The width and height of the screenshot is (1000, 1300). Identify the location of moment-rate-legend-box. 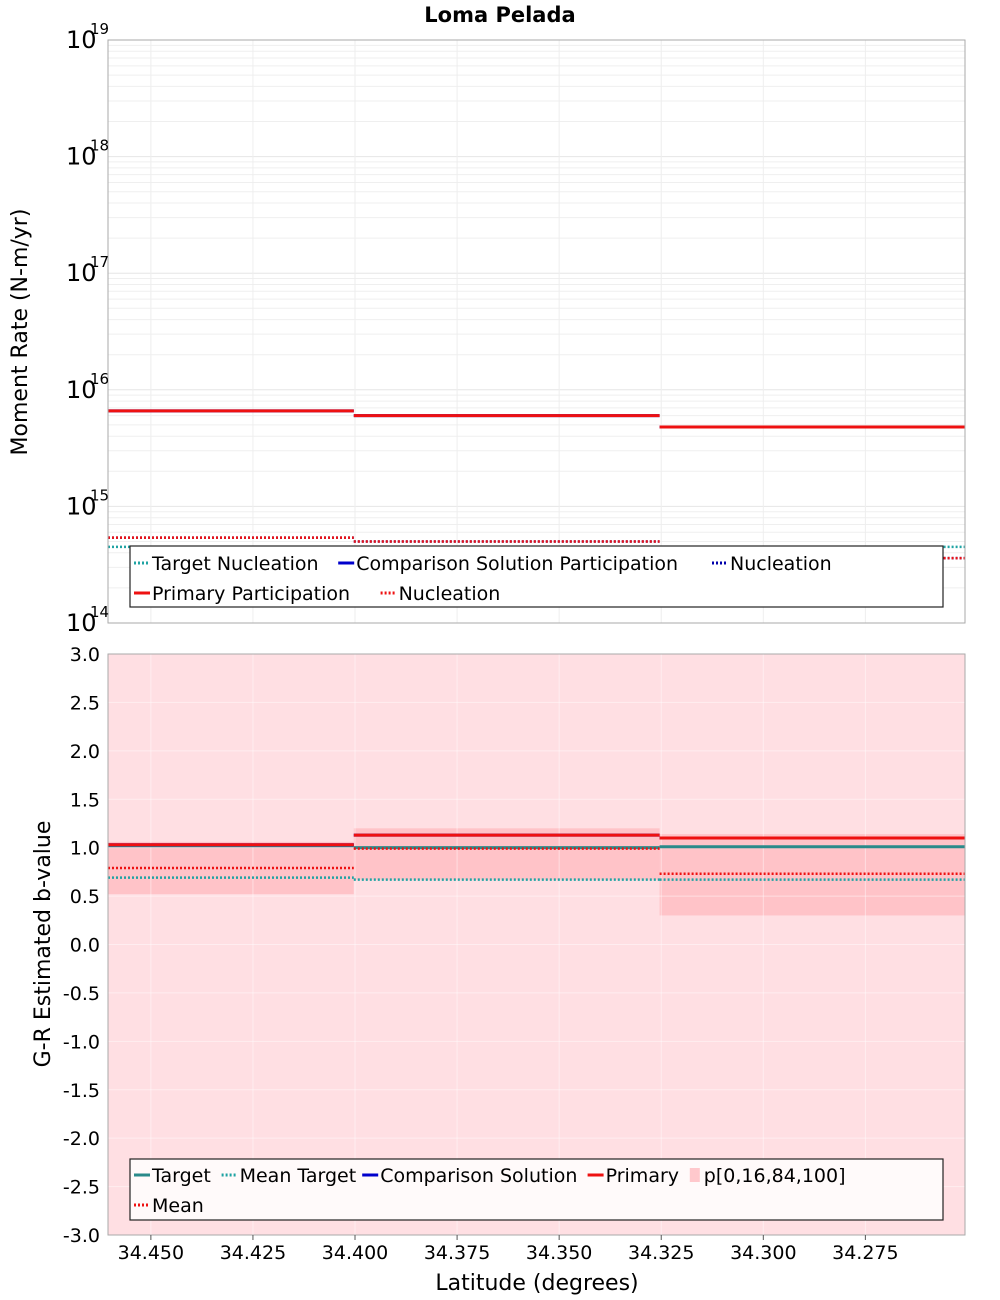
(536, 576).